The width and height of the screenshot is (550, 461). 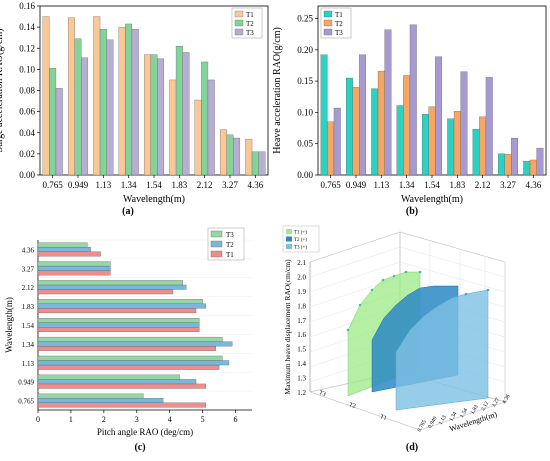 What do you see at coordinates (53, 185) in the screenshot?
I see `x-tick-label: 0.765` at bounding box center [53, 185].